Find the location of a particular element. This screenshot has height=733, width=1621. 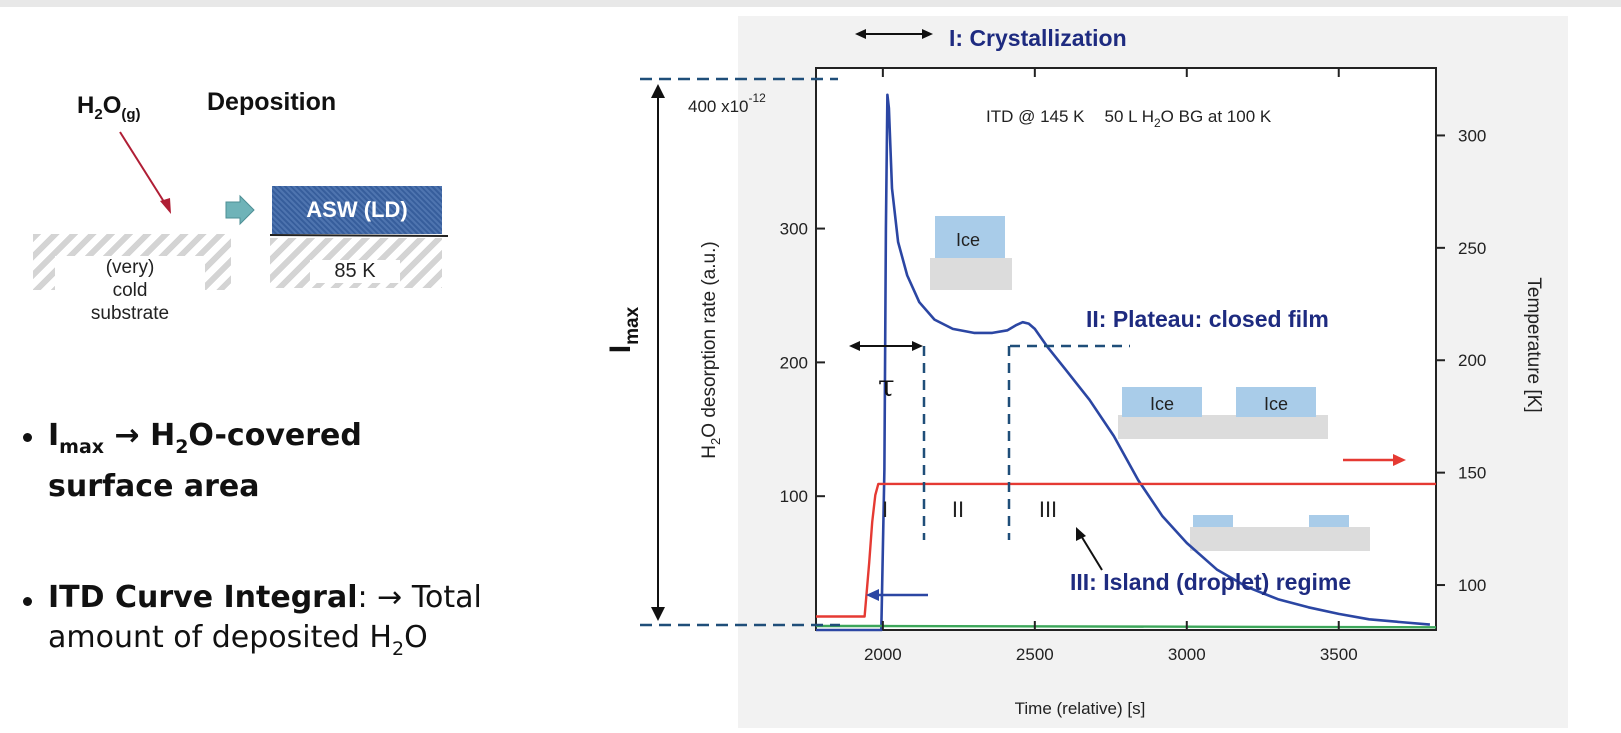

inset-text: ITD @ 145 K 50 L H2O BG at 100 K is located at coordinates (1129, 118).